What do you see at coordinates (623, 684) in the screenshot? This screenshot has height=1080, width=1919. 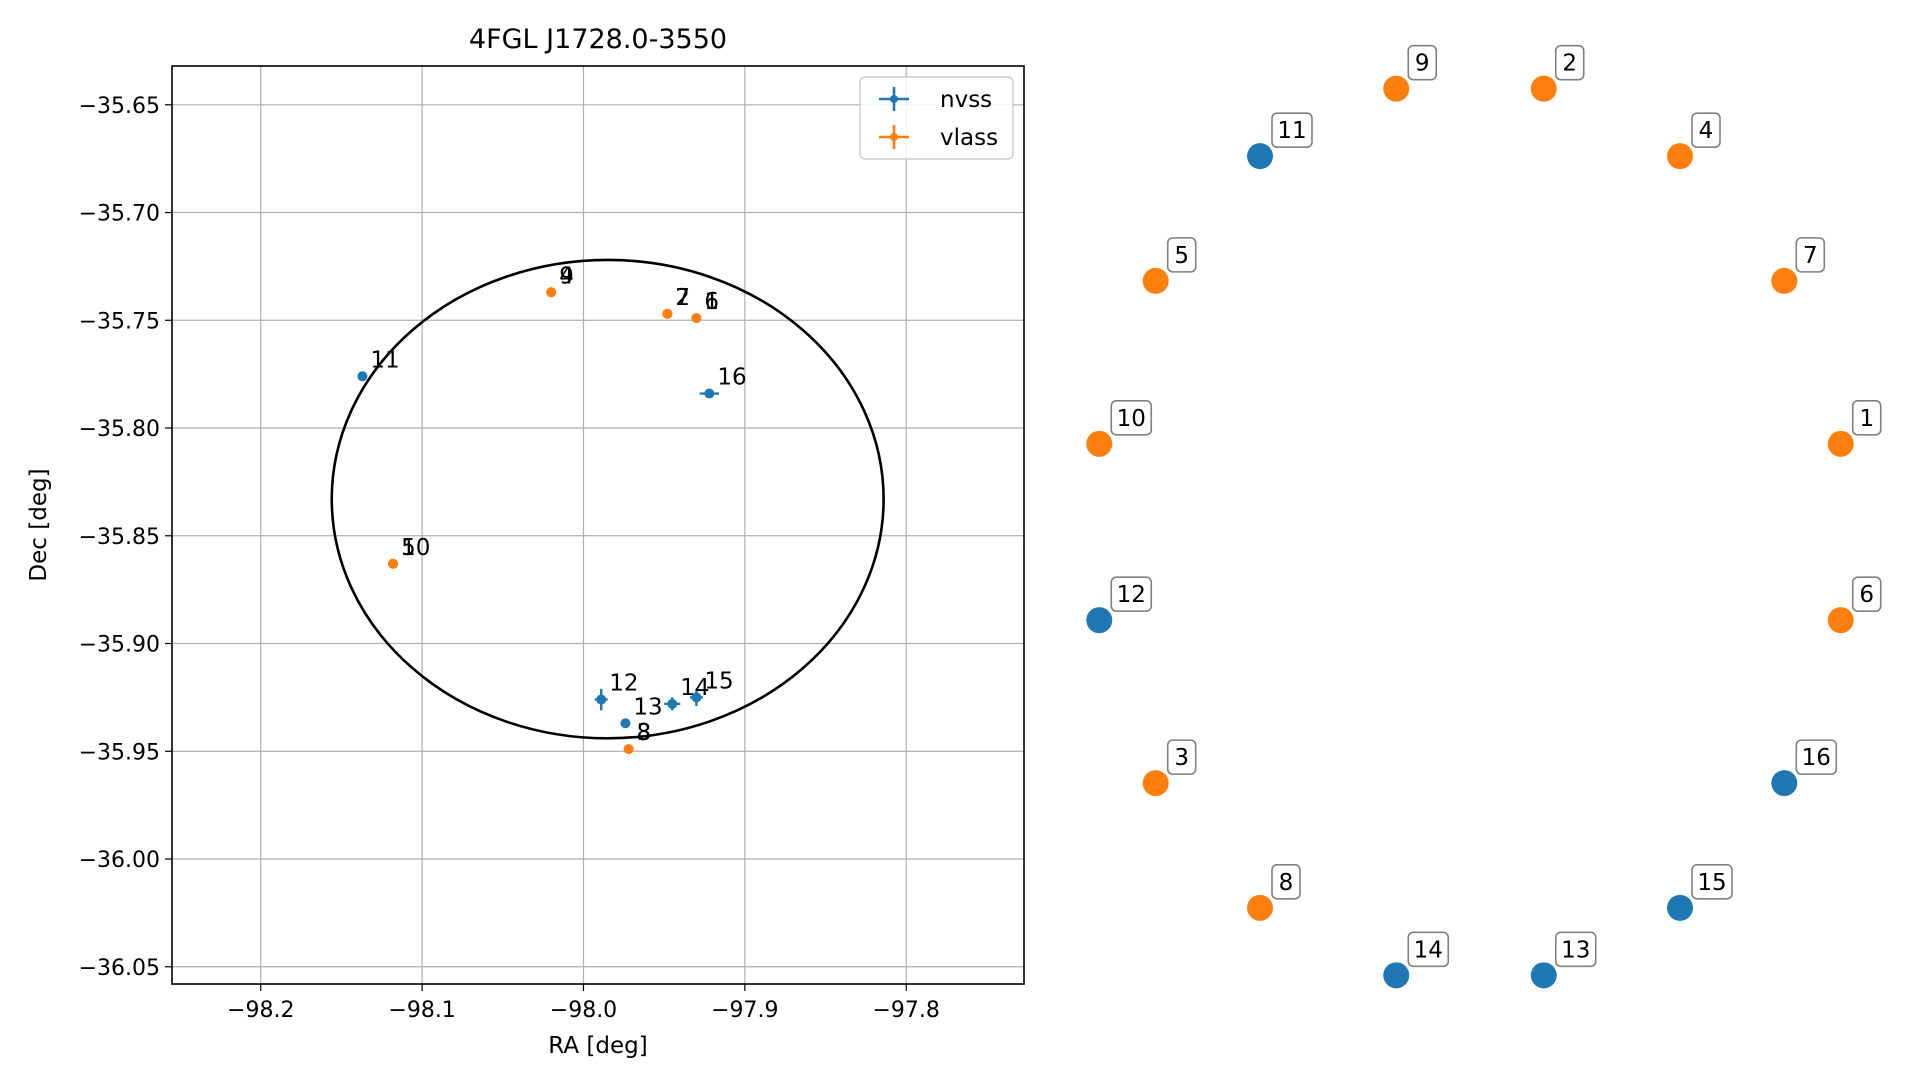 I see `point-label: 12` at bounding box center [623, 684].